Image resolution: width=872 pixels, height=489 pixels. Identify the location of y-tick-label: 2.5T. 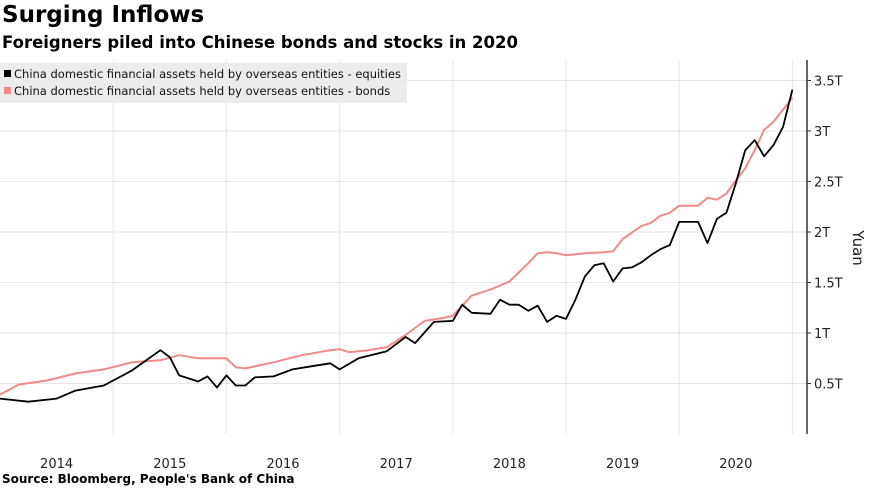
(828, 183).